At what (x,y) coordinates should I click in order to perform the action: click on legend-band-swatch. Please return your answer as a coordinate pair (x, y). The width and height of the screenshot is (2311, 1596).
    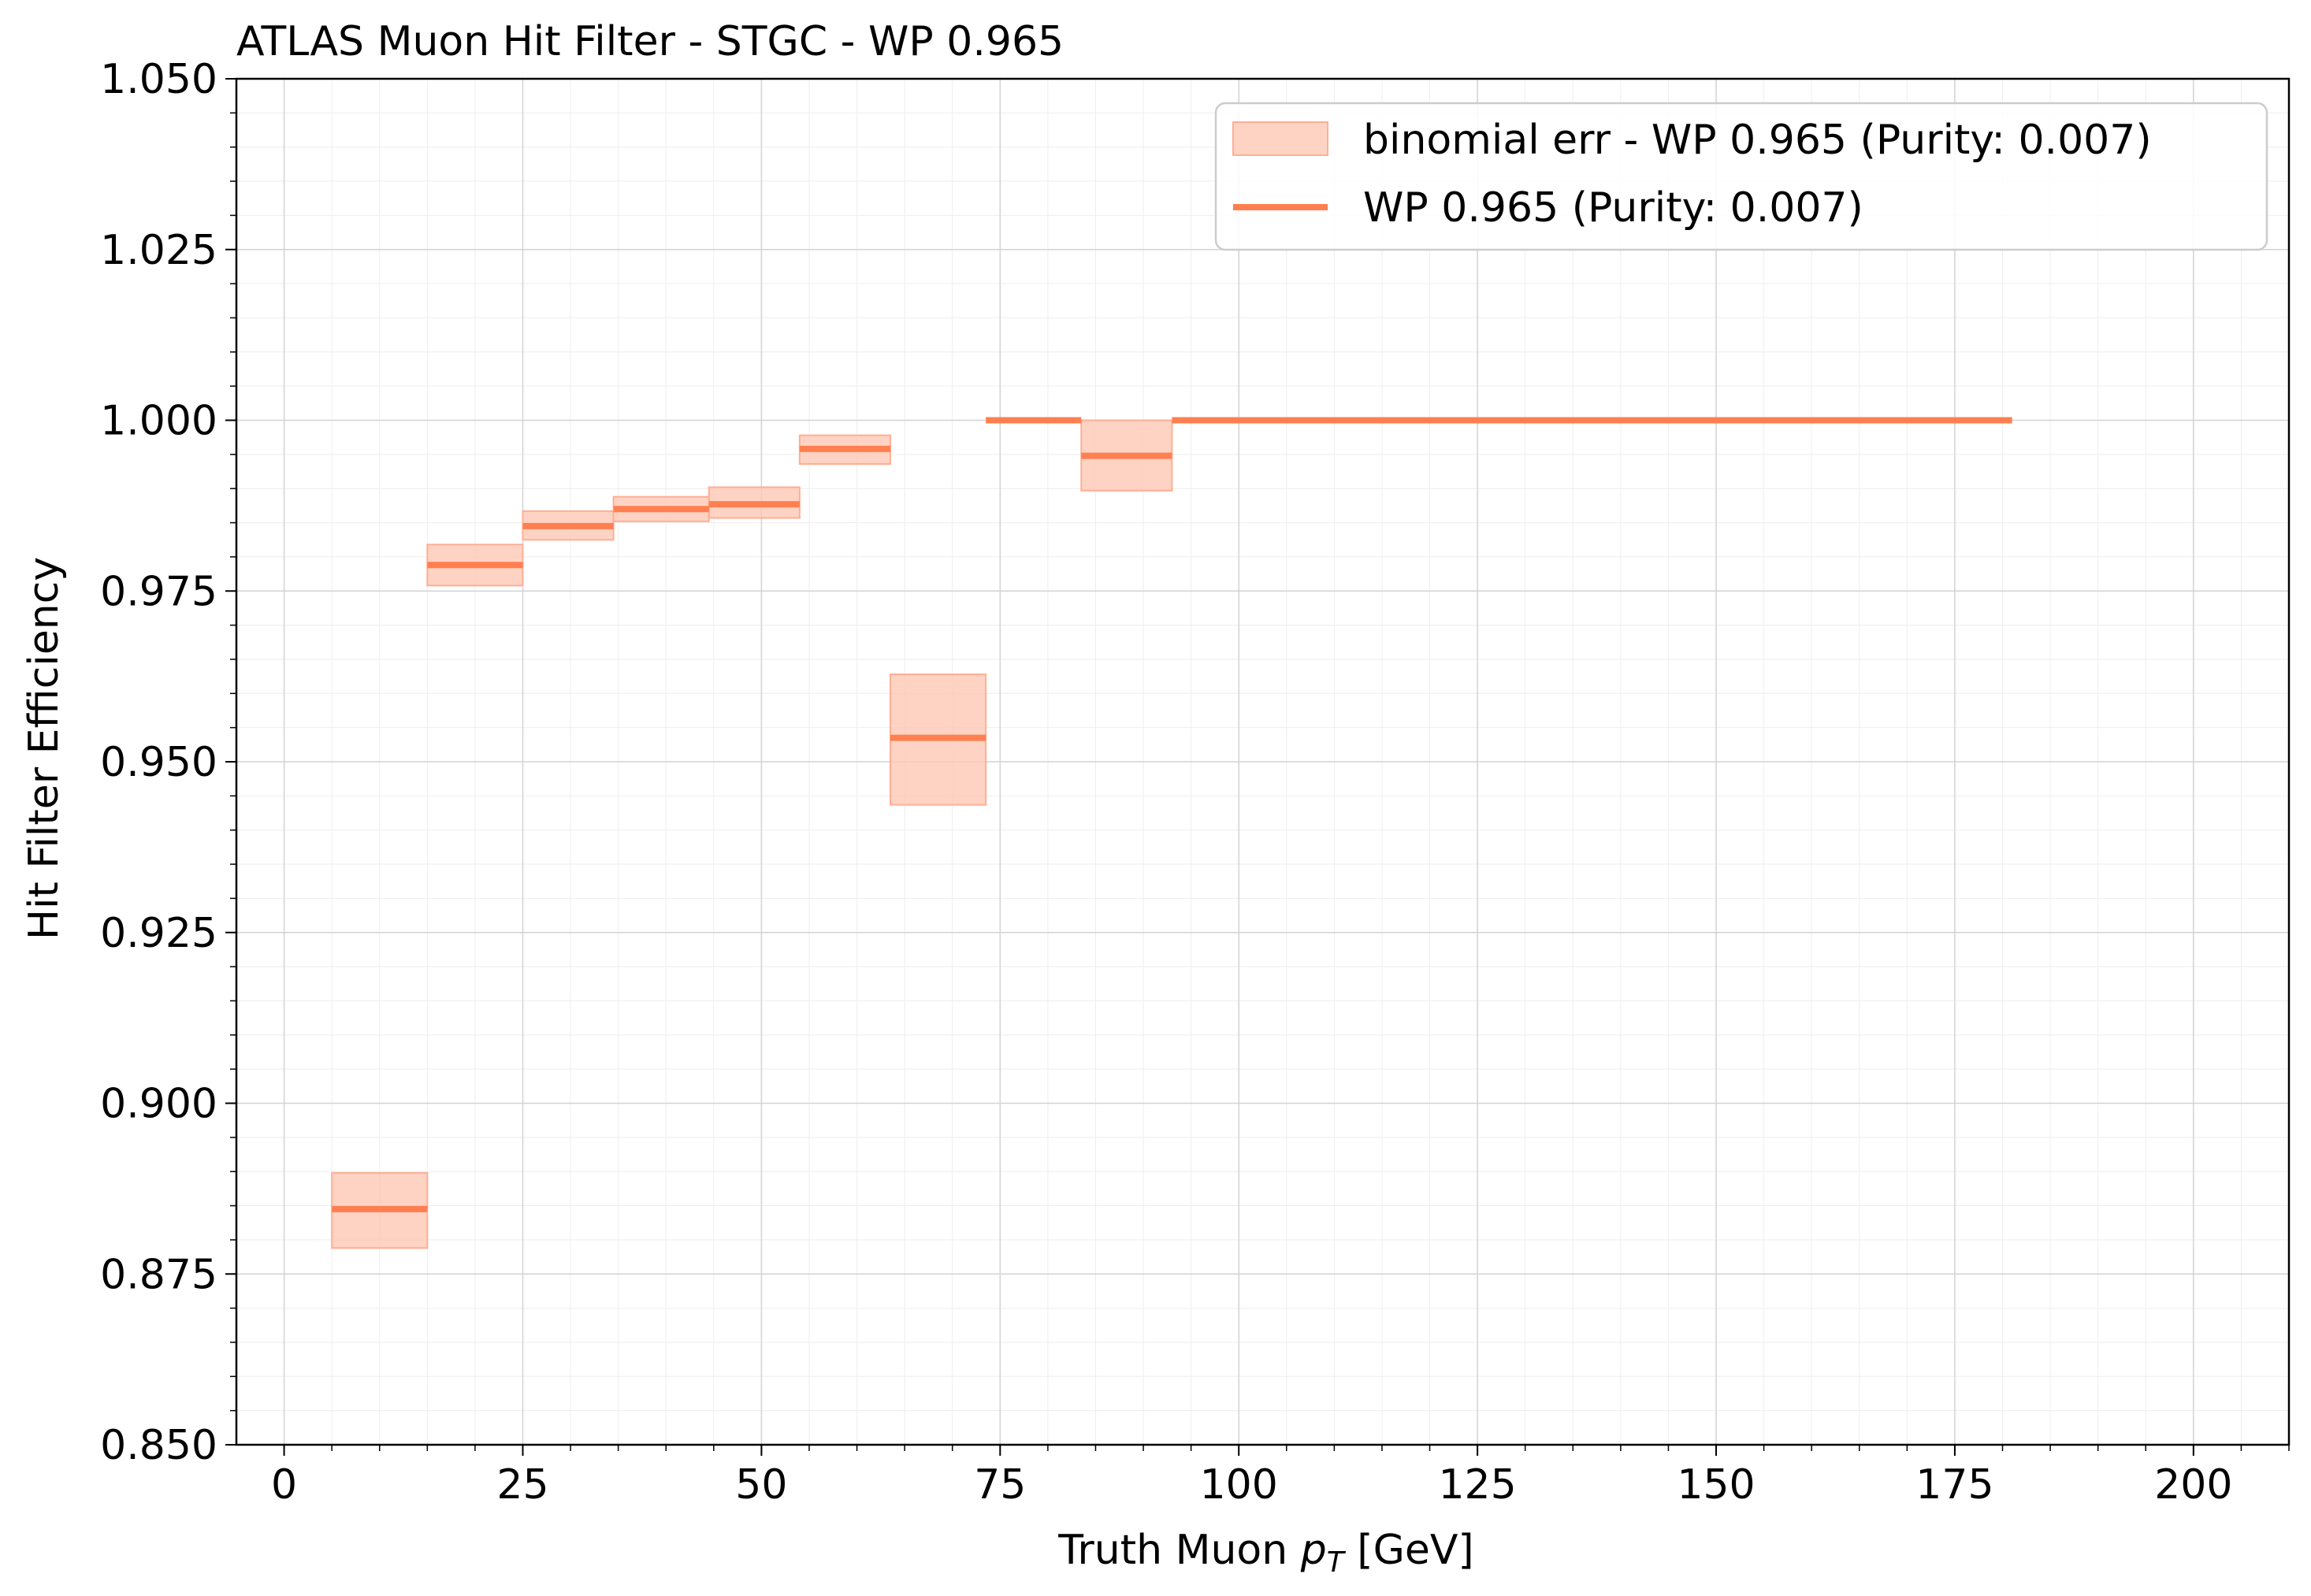
    Looking at the image, I should click on (1280, 138).